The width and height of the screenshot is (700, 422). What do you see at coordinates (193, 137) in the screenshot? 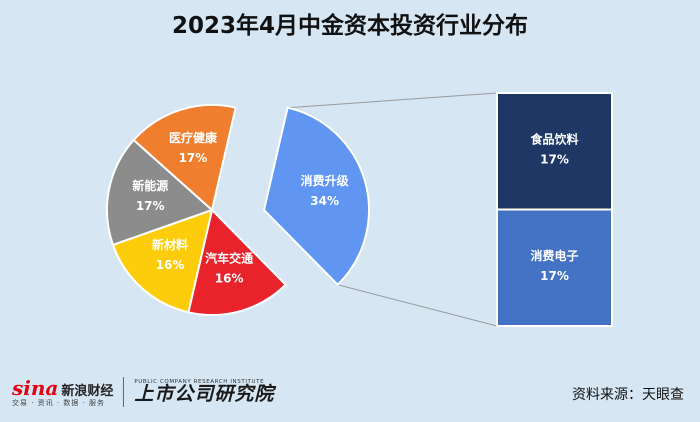
I see `slice-4-label: 医疗健康` at bounding box center [193, 137].